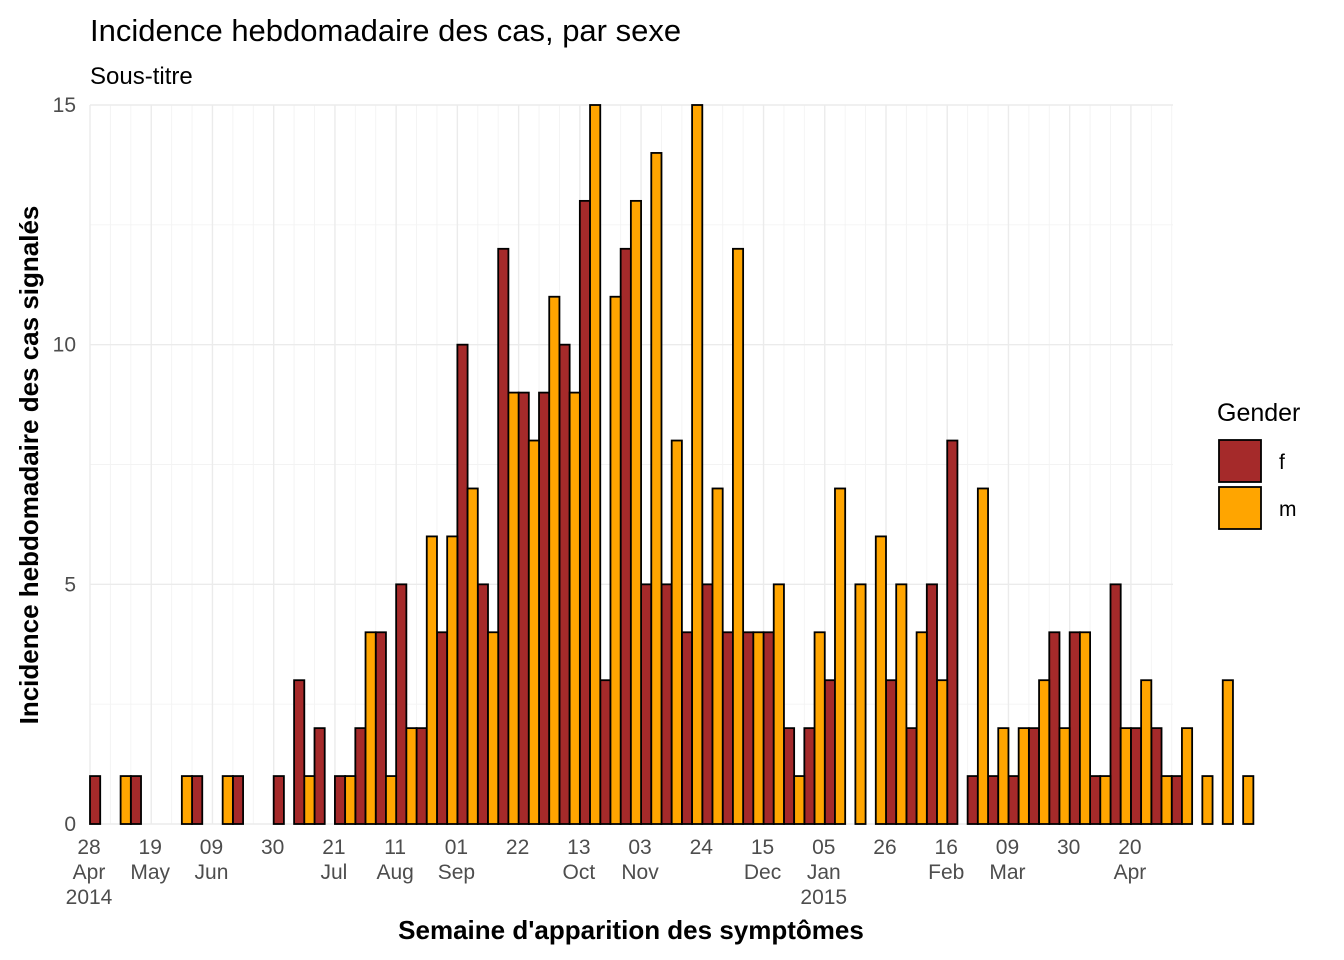 This screenshot has height=960, width=1344. What do you see at coordinates (70, 824) in the screenshot?
I see `y-tick-label: 0` at bounding box center [70, 824].